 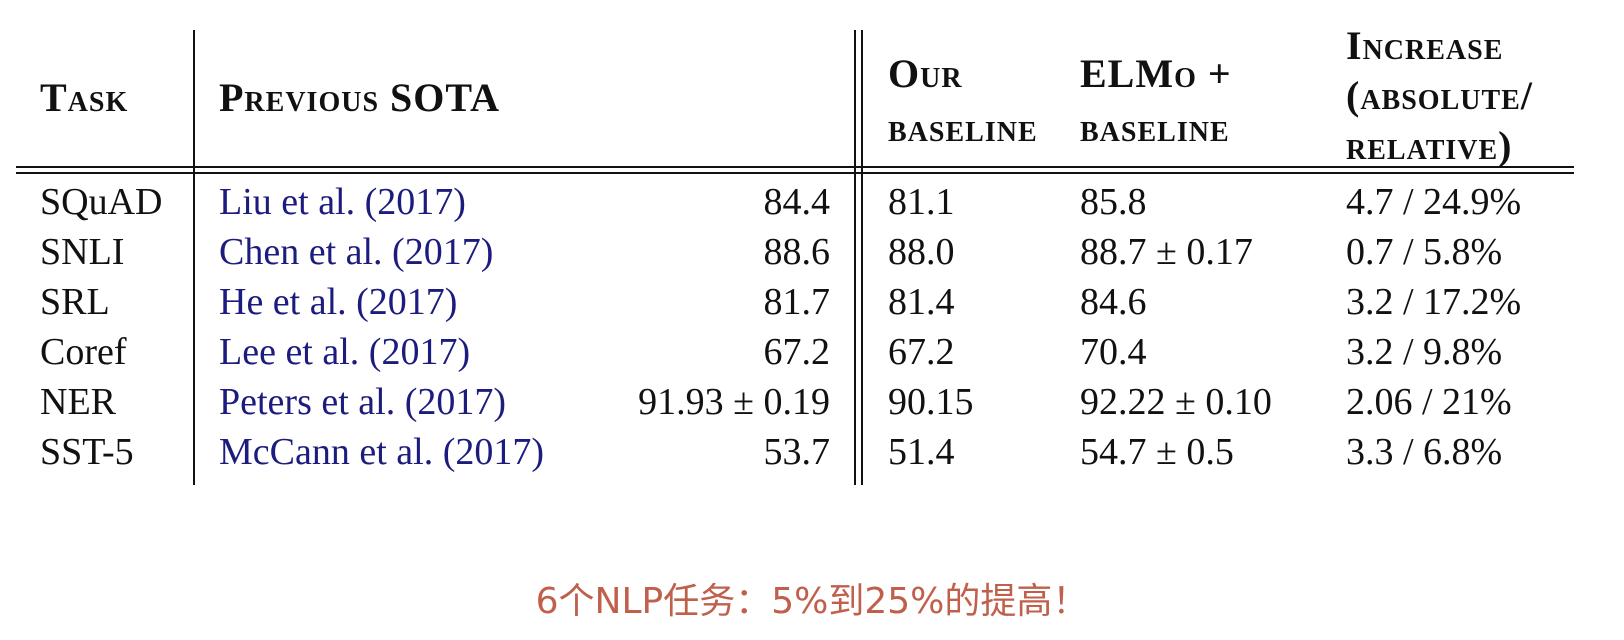 What do you see at coordinates (1155, 127) in the screenshot?
I see `header-elmo-baseline-line2: baseline` at bounding box center [1155, 127].